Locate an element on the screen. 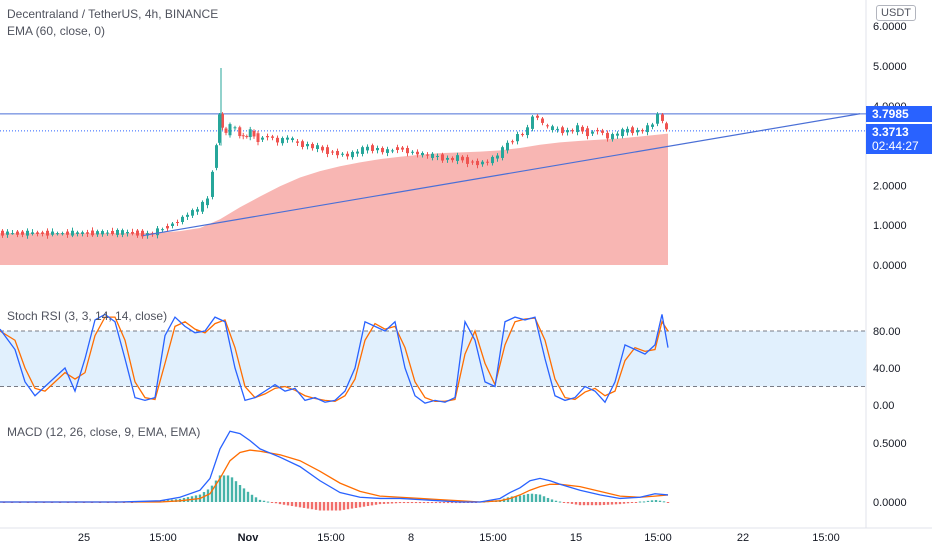 Image resolution: width=932 pixels, height=550 pixels. stoch-d-line is located at coordinates (334, 359).